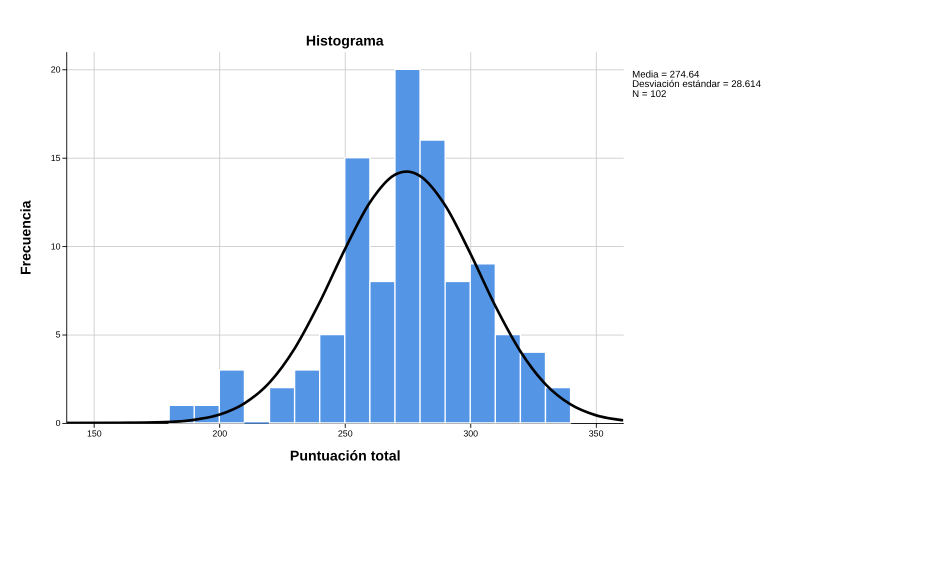 The image size is (938, 573). I want to click on text: Desviación estándar = 28.614, so click(697, 84).